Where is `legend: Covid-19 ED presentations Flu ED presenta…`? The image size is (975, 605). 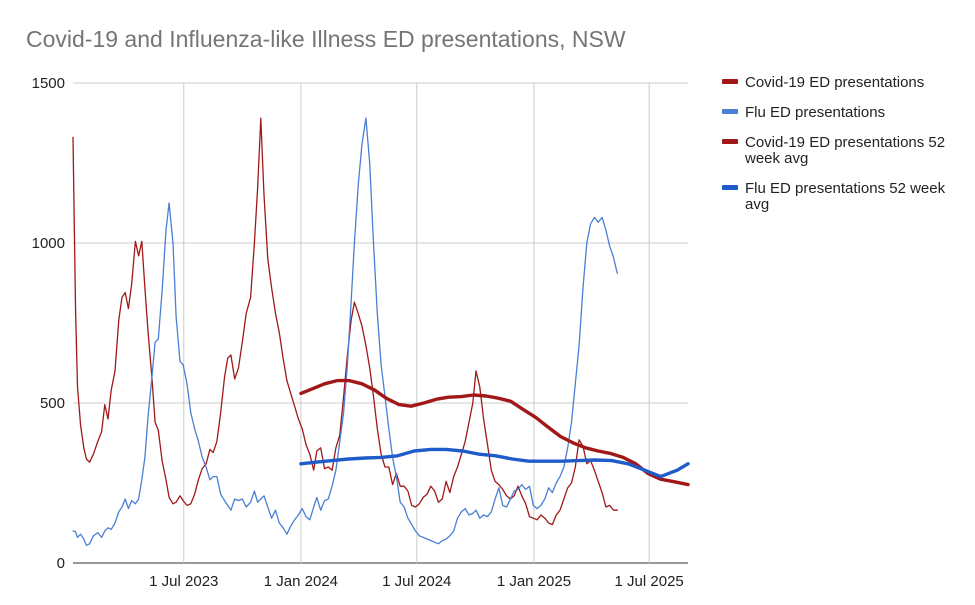 legend: Covid-19 ED presentations Flu ED presenta… is located at coordinates (834, 143).